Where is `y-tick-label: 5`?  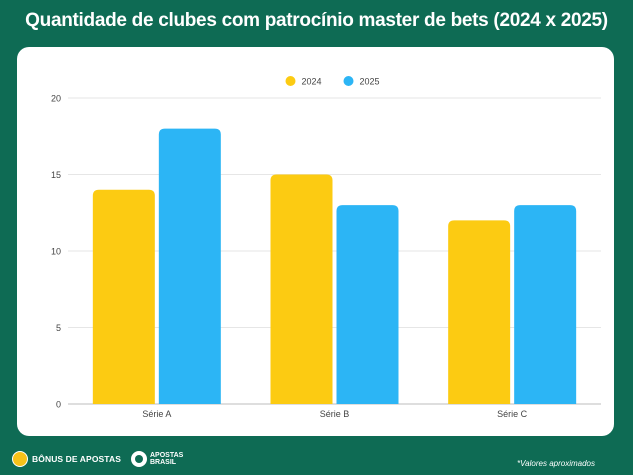
y-tick-label: 5 is located at coordinates (58, 328).